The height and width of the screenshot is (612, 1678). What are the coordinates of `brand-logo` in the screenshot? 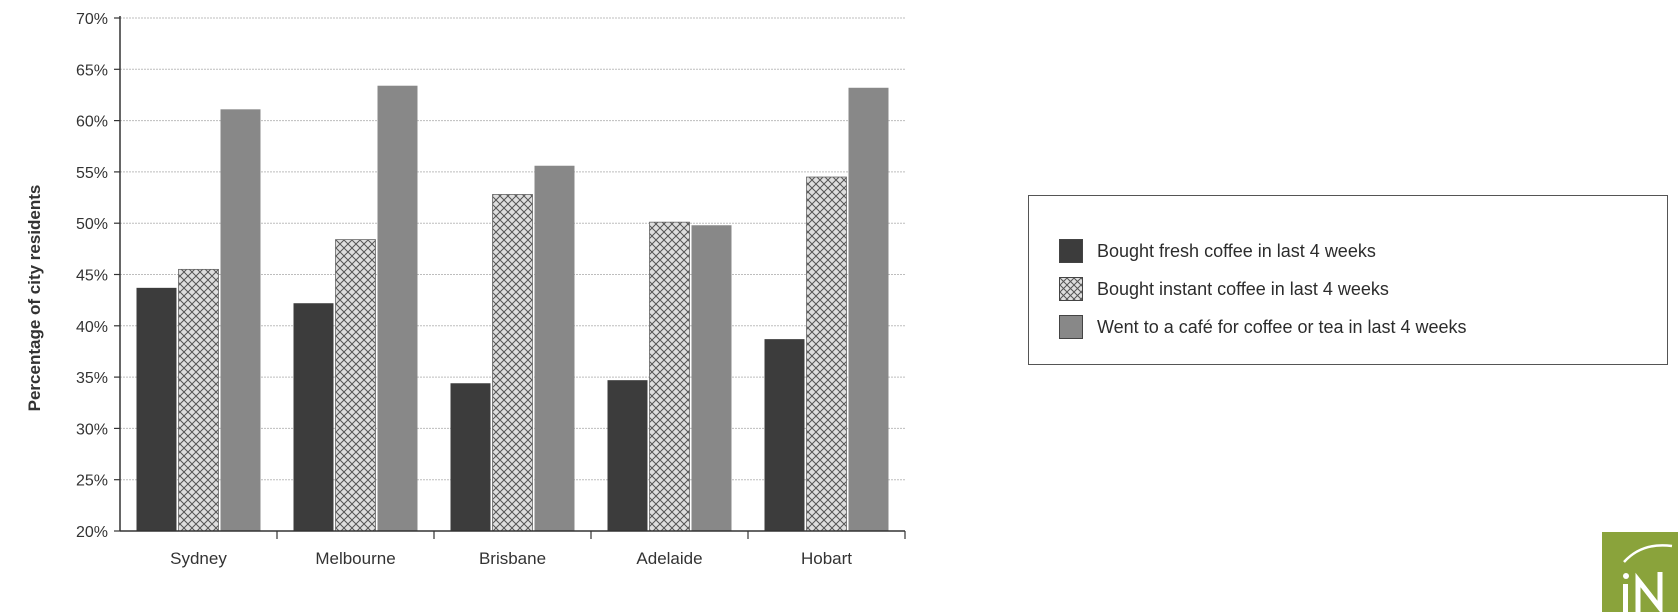 It's located at (1640, 572).